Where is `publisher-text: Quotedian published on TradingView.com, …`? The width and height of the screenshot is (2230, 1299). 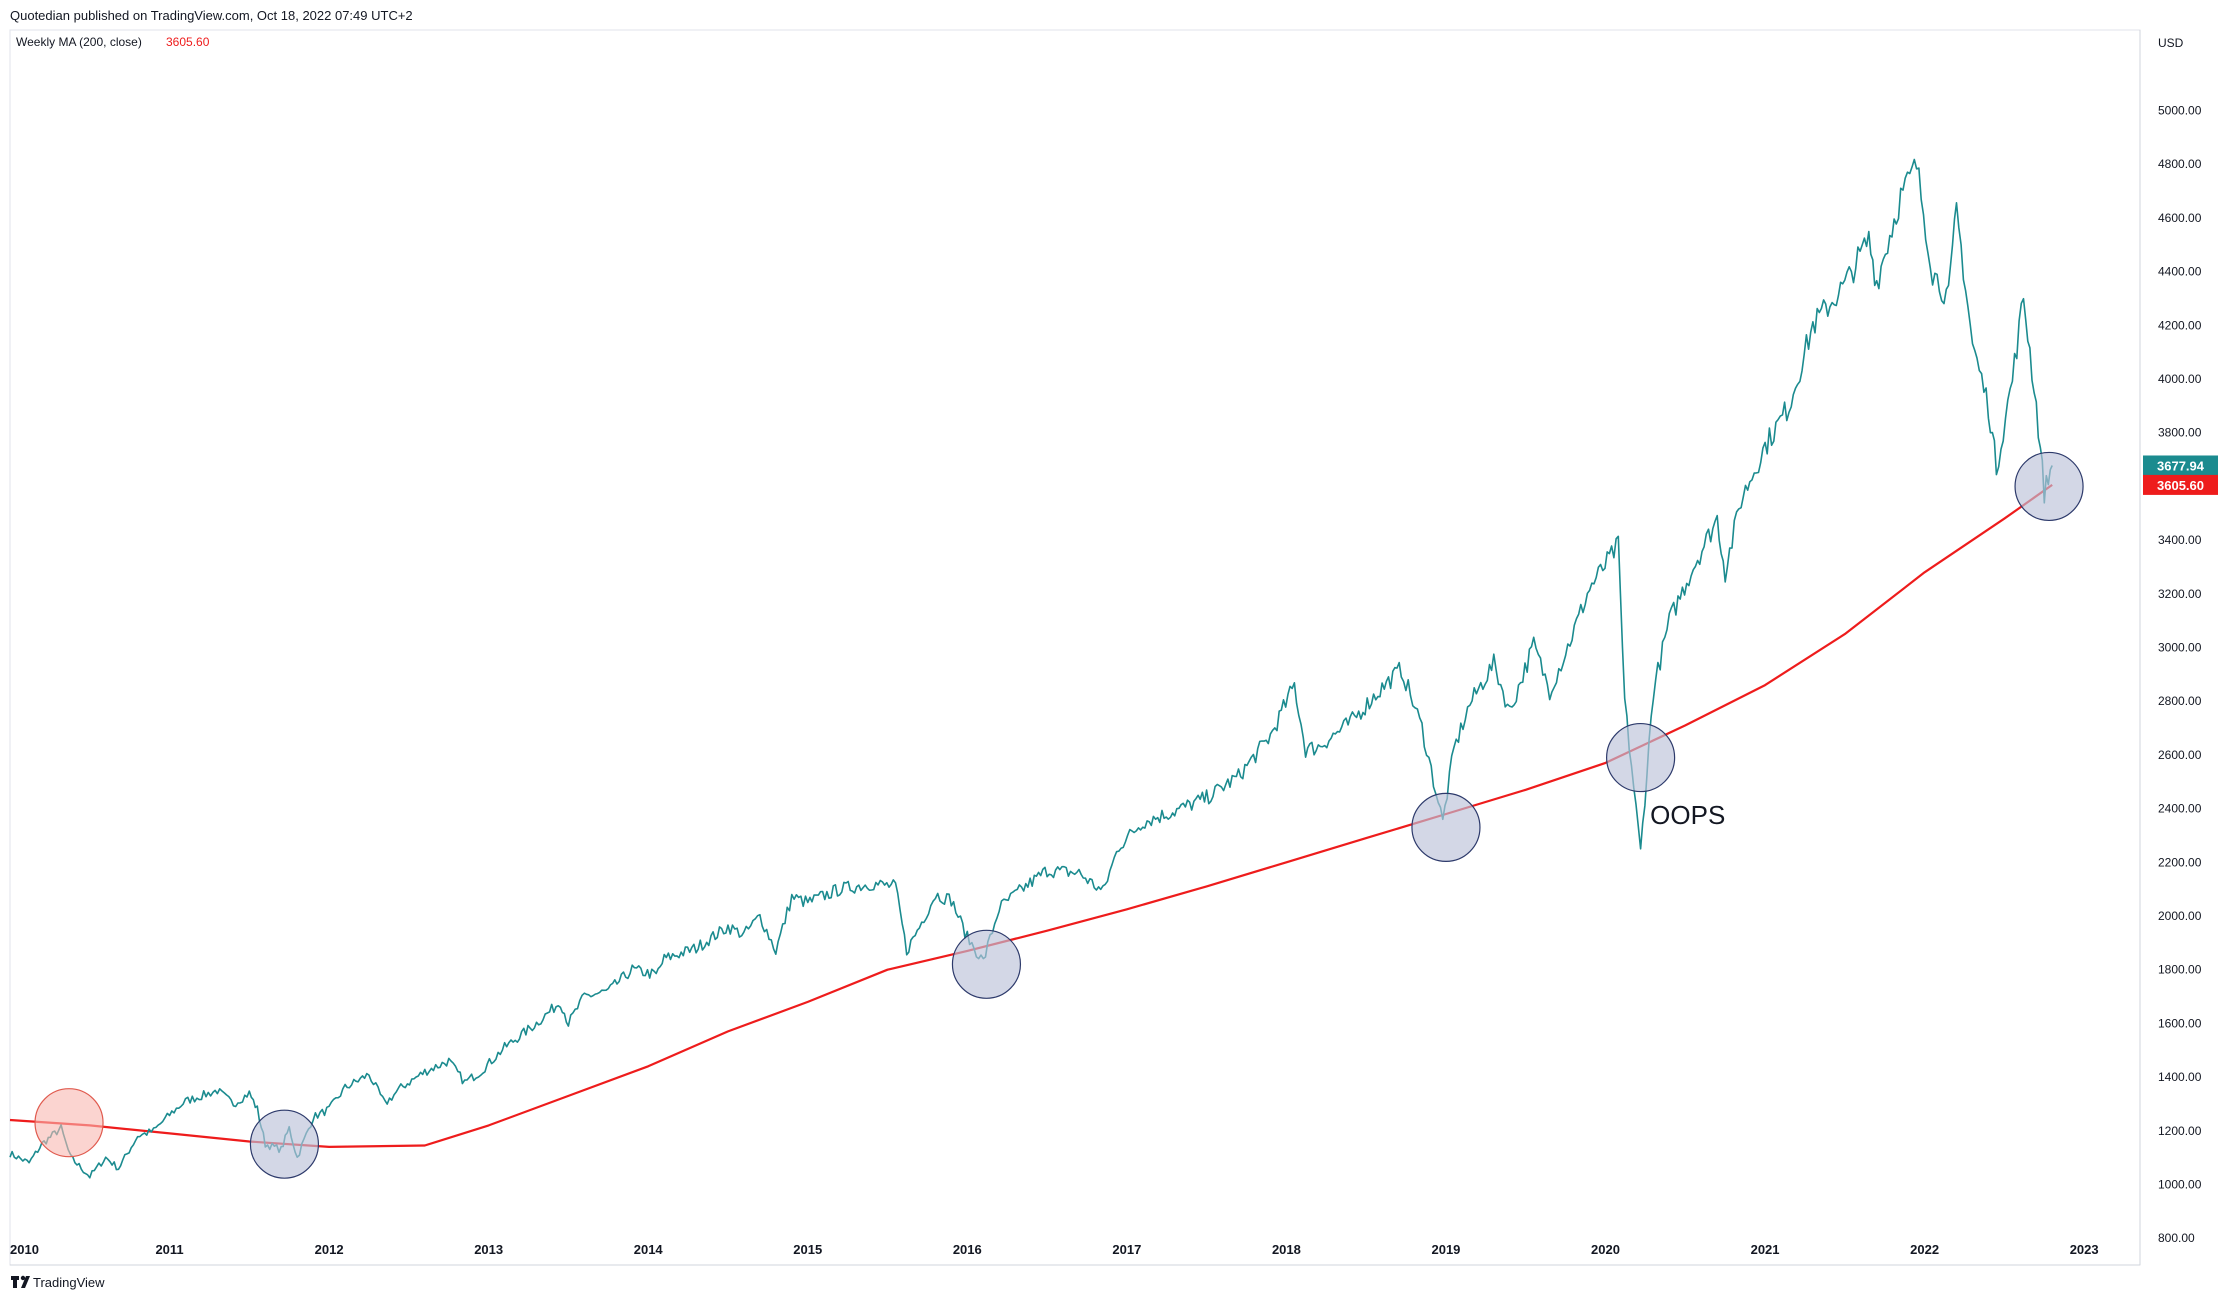
publisher-text: Quotedian published on TradingView.com, … is located at coordinates (211, 15).